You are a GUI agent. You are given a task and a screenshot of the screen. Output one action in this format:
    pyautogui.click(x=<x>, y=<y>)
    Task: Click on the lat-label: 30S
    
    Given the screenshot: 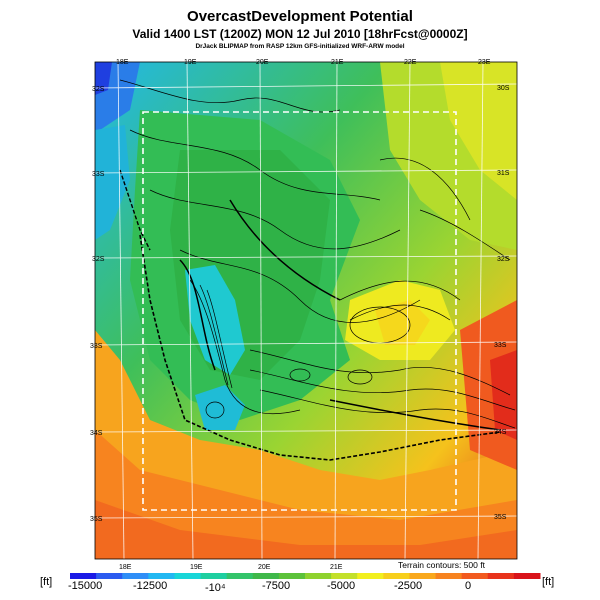 What is the action you would take?
    pyautogui.click(x=503, y=88)
    